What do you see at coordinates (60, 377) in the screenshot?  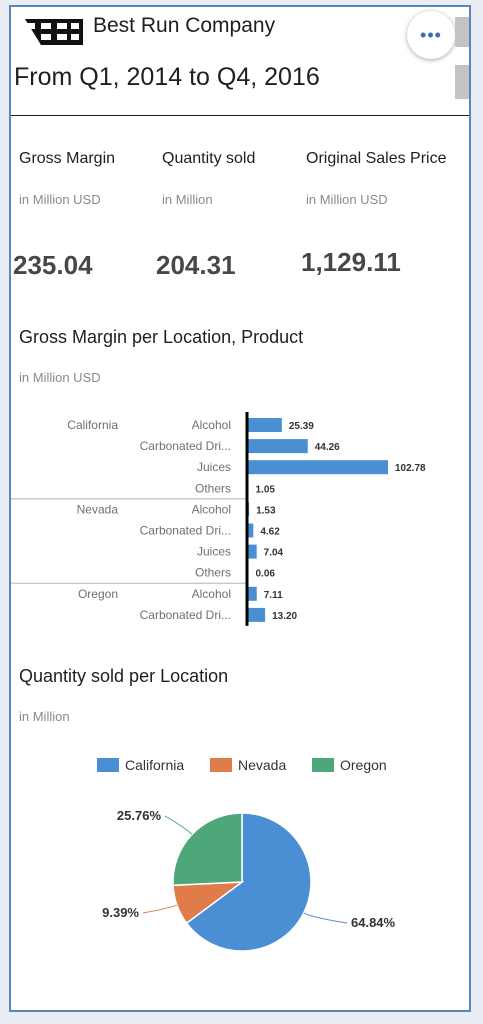 I see `bar-chart-unit: in Million USD` at bounding box center [60, 377].